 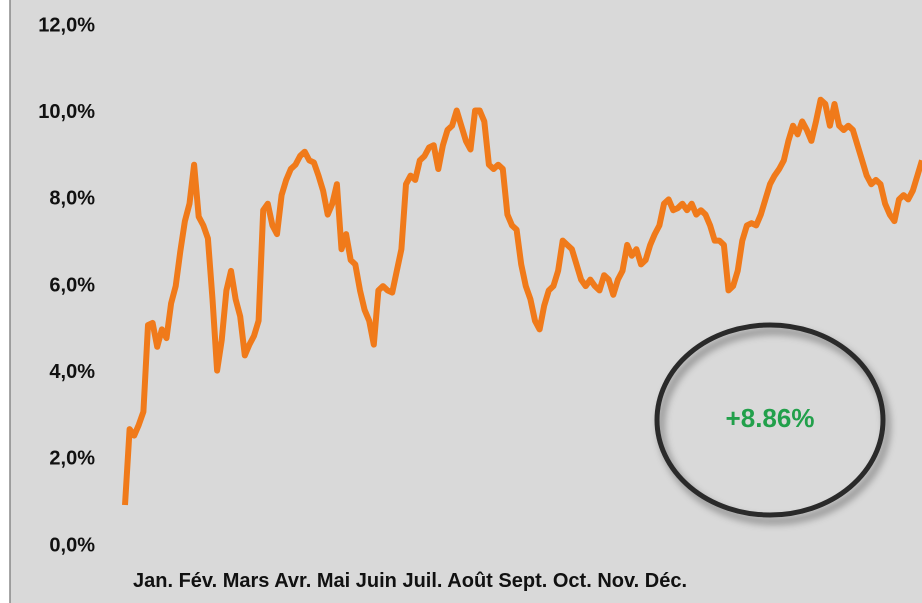 I want to click on x-tick-label: Déc., so click(x=666, y=581).